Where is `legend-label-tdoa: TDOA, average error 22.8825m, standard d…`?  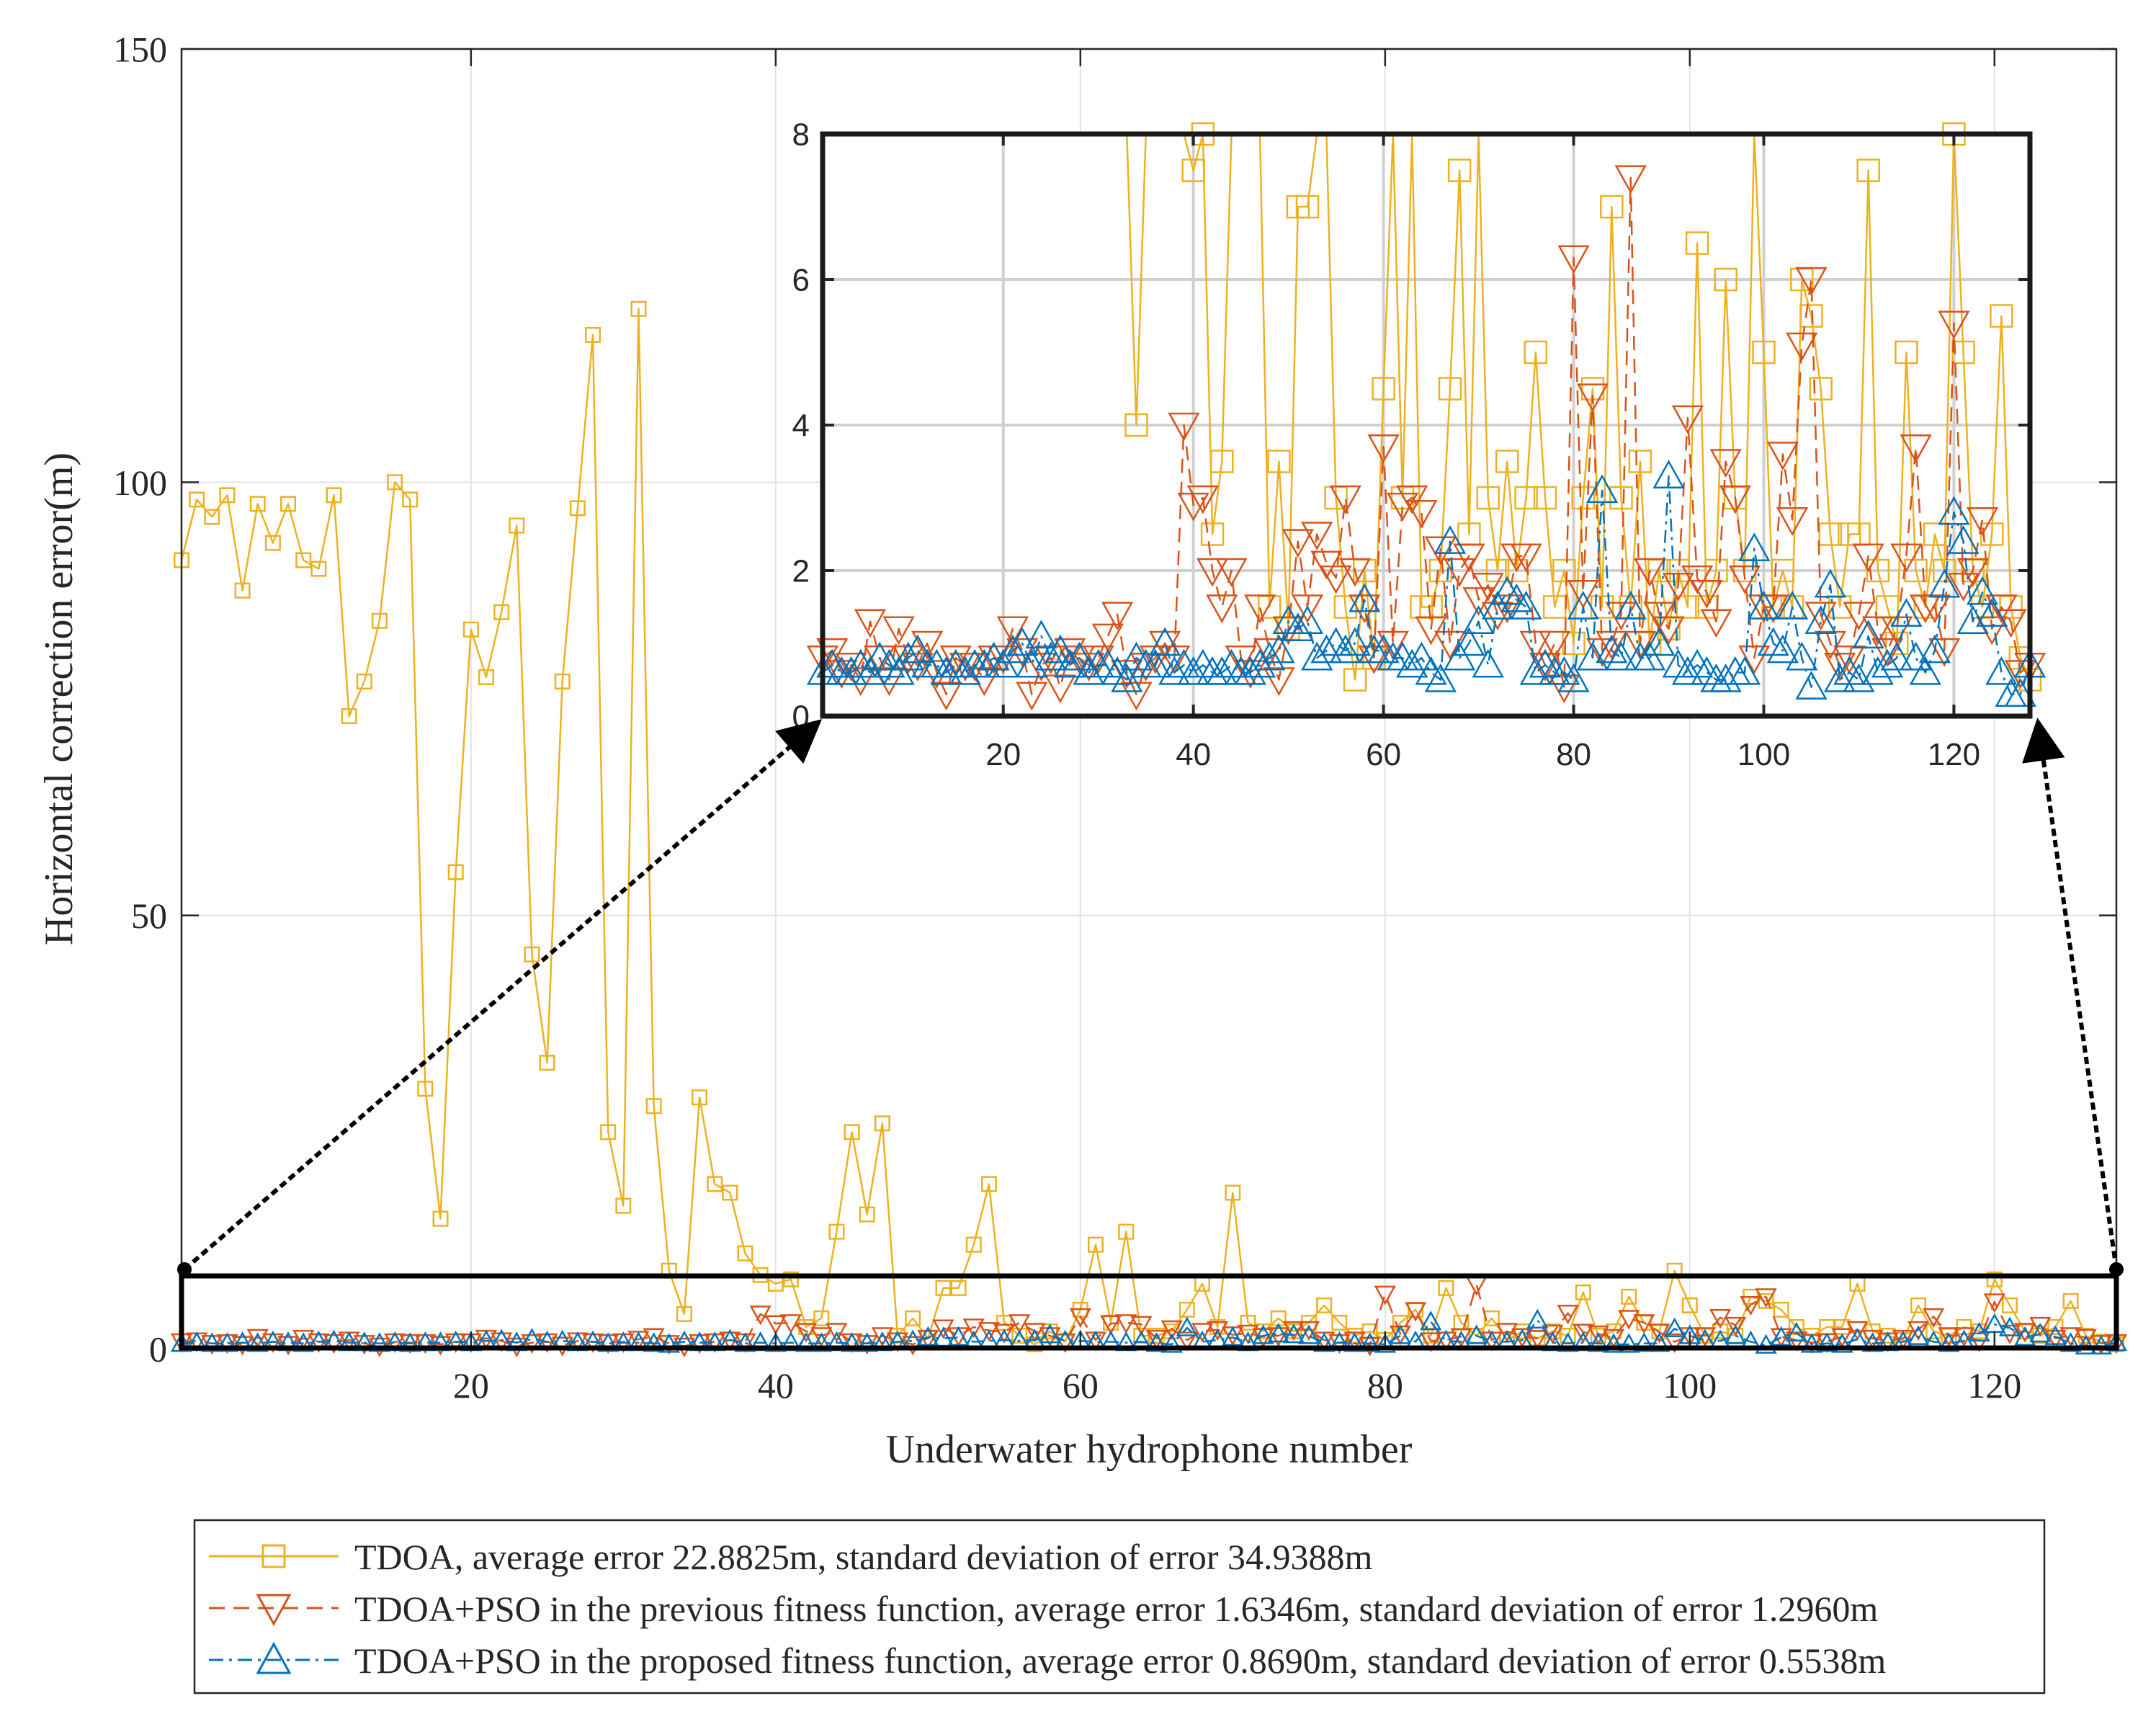
legend-label-tdoa: TDOA, average error 22.8825m, standard d… is located at coordinates (863, 1557).